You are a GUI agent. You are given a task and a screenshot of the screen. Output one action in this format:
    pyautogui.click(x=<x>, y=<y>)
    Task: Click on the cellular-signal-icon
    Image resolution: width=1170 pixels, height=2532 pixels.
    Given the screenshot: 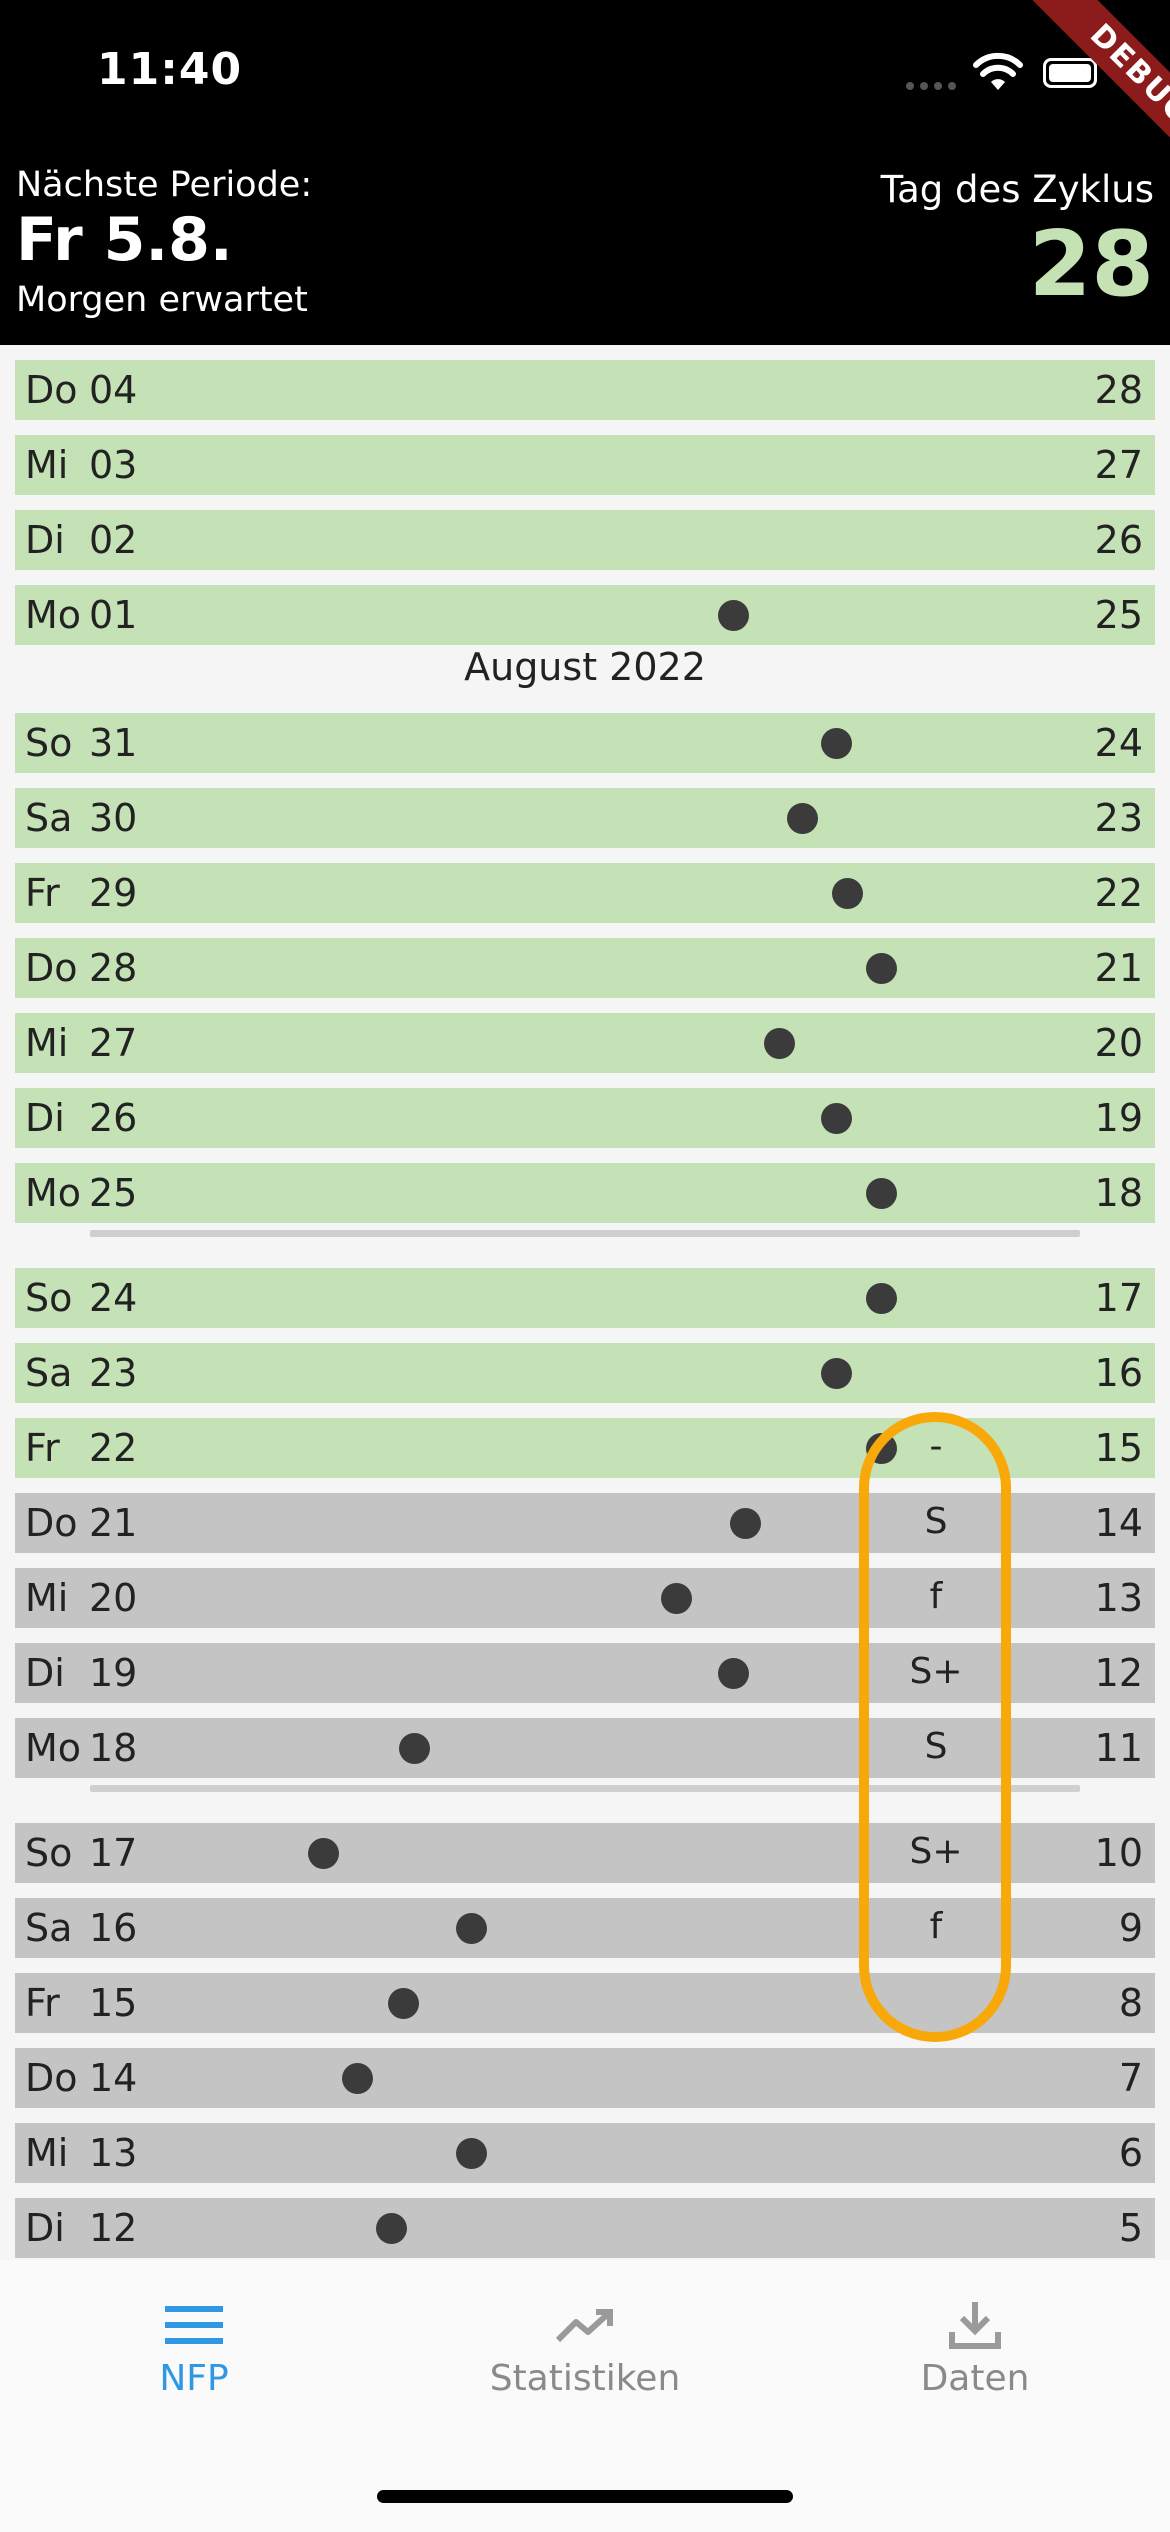 What is the action you would take?
    pyautogui.click(x=932, y=87)
    